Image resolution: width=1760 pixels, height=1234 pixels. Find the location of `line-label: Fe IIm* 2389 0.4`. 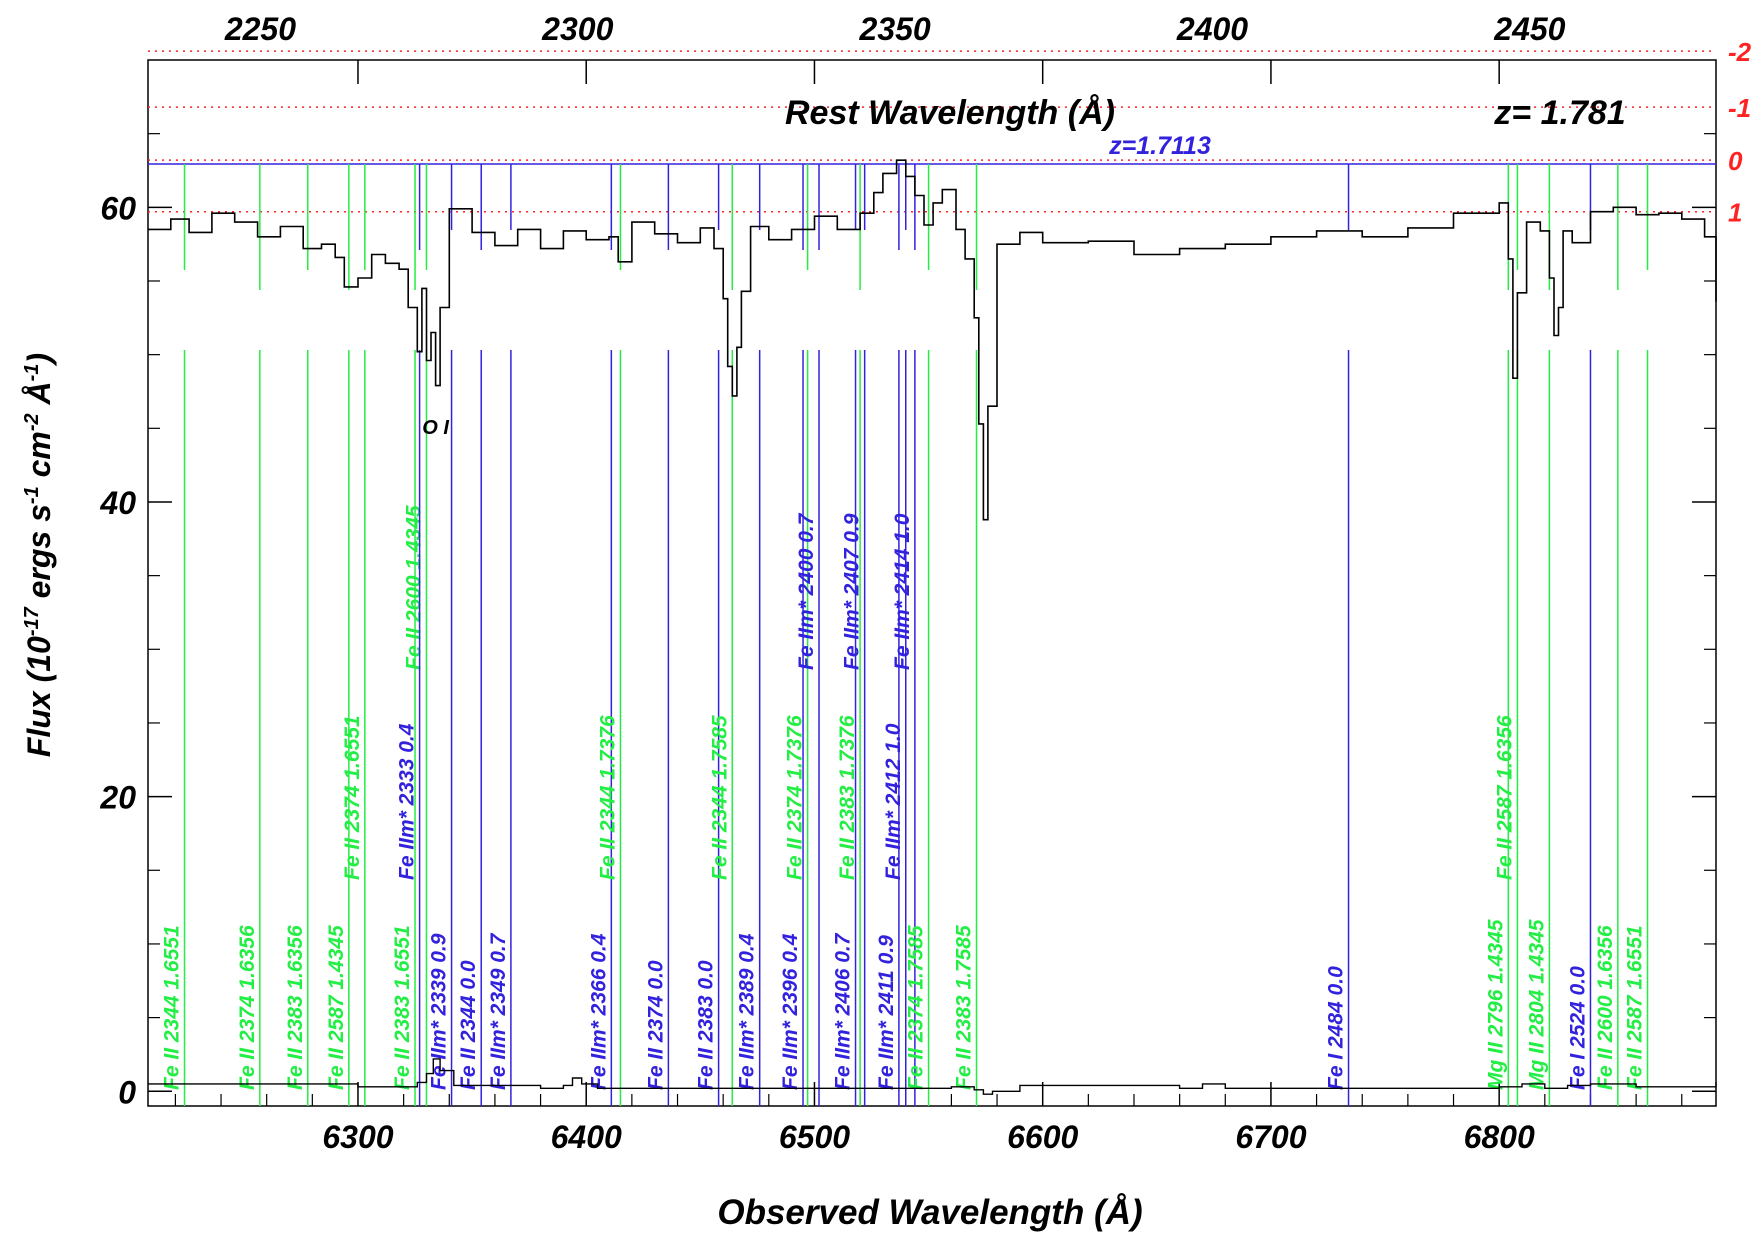

line-label: Fe IIm* 2389 0.4 is located at coordinates (747, 1011).